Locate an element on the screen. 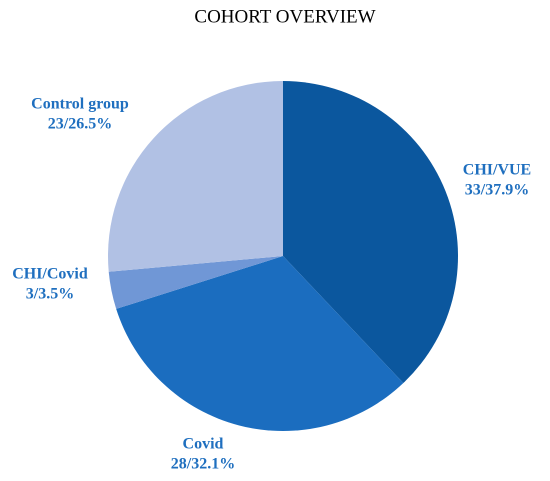 This screenshot has height=481, width=550. slice-label: Covid is located at coordinates (203, 444).